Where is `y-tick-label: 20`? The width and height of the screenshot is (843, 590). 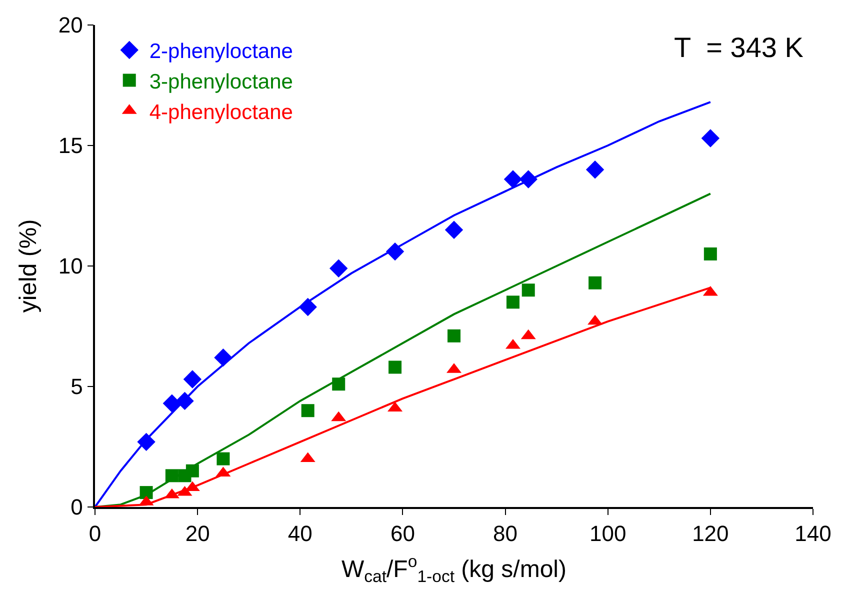 y-tick-label: 20 is located at coordinates (70, 25).